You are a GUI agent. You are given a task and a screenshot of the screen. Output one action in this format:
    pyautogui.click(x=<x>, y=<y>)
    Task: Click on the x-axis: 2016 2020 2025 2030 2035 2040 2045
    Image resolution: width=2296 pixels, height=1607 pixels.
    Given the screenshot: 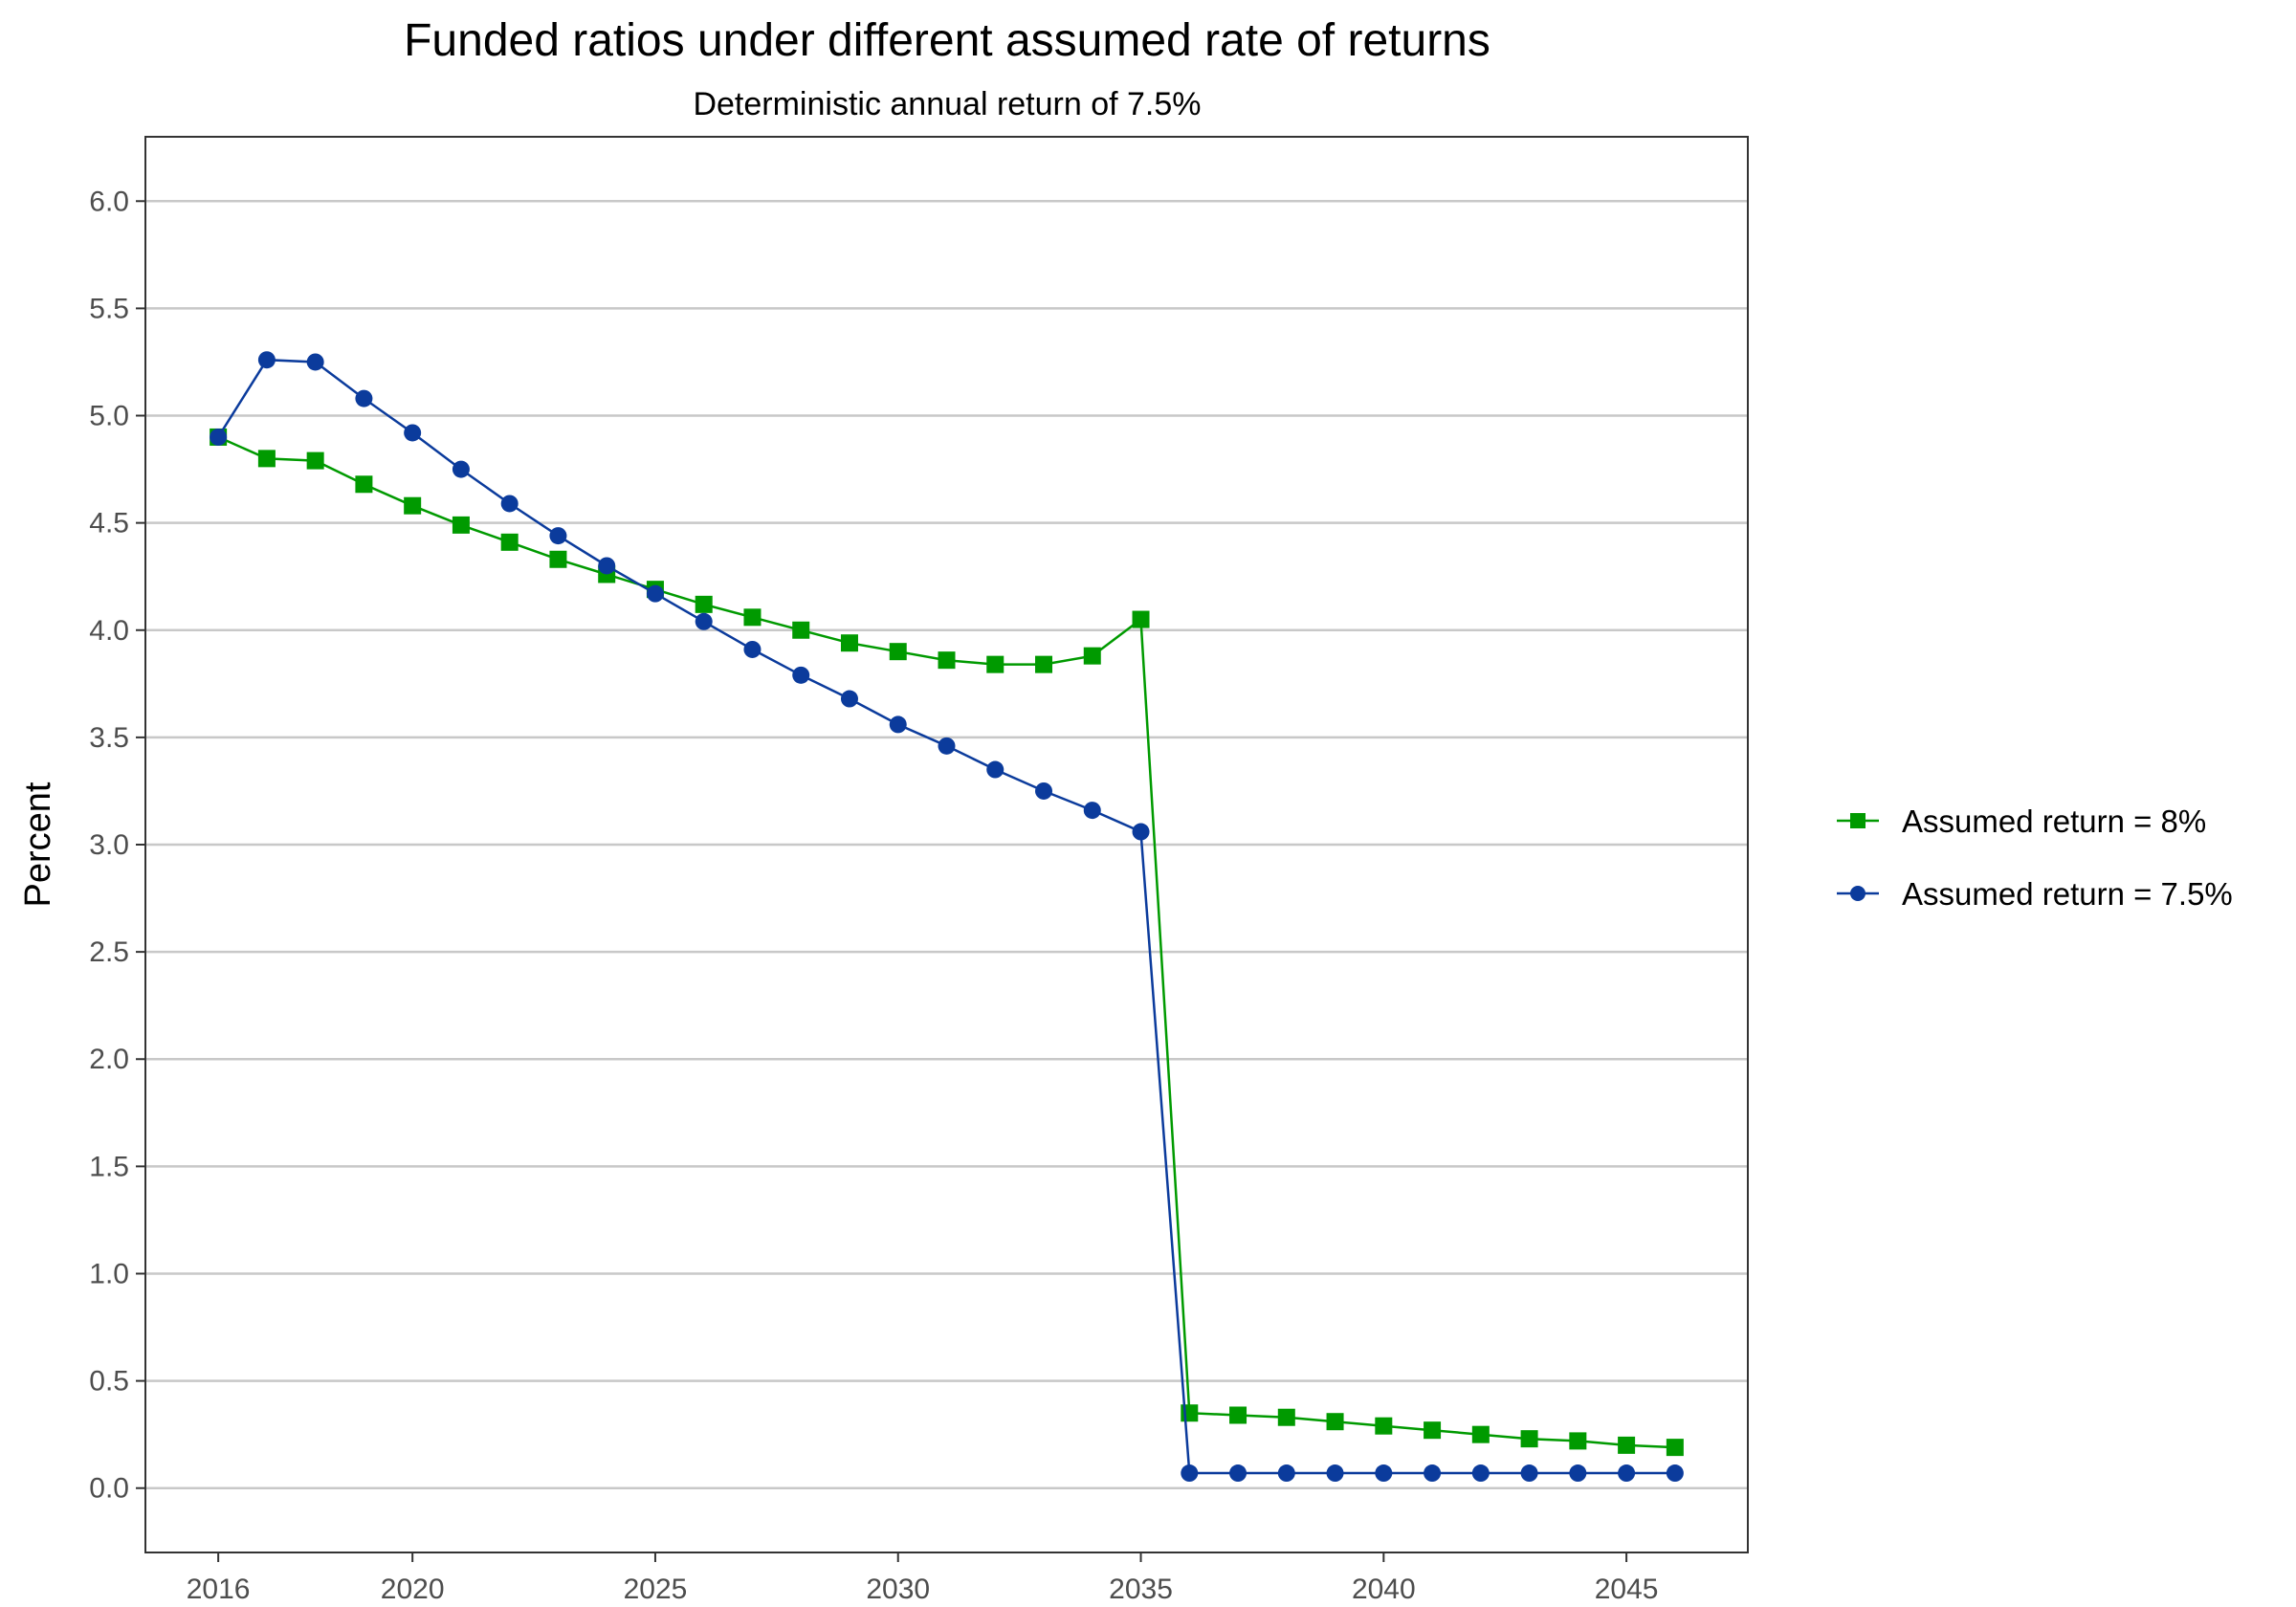 What is the action you would take?
    pyautogui.click(x=923, y=1578)
    